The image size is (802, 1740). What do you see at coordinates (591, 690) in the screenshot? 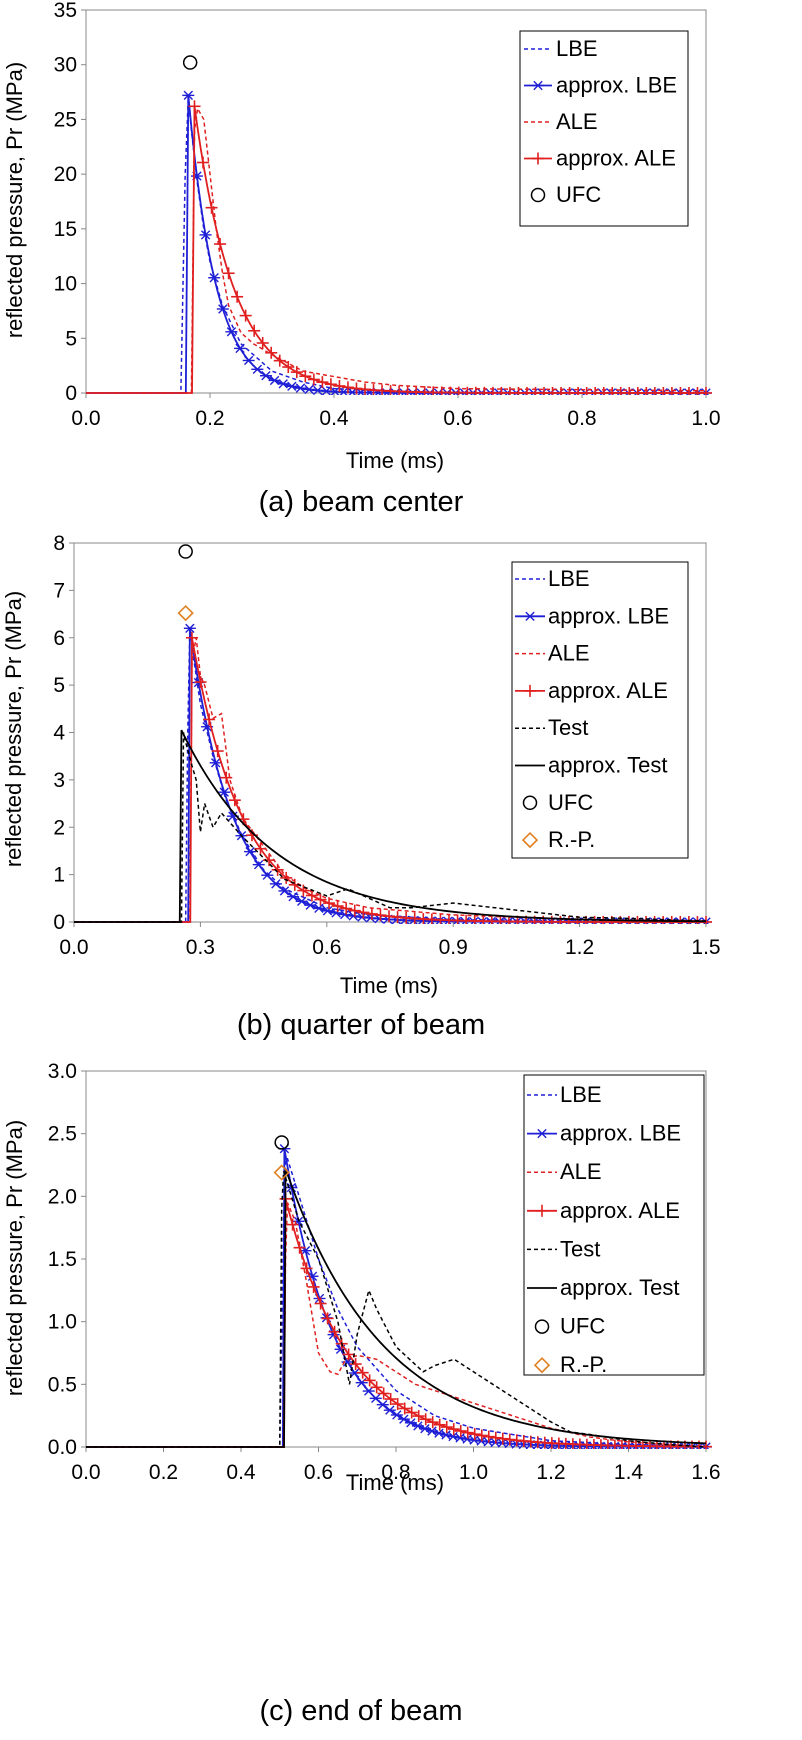
I see `legend-item-approx-ale: approx. ALE` at bounding box center [591, 690].